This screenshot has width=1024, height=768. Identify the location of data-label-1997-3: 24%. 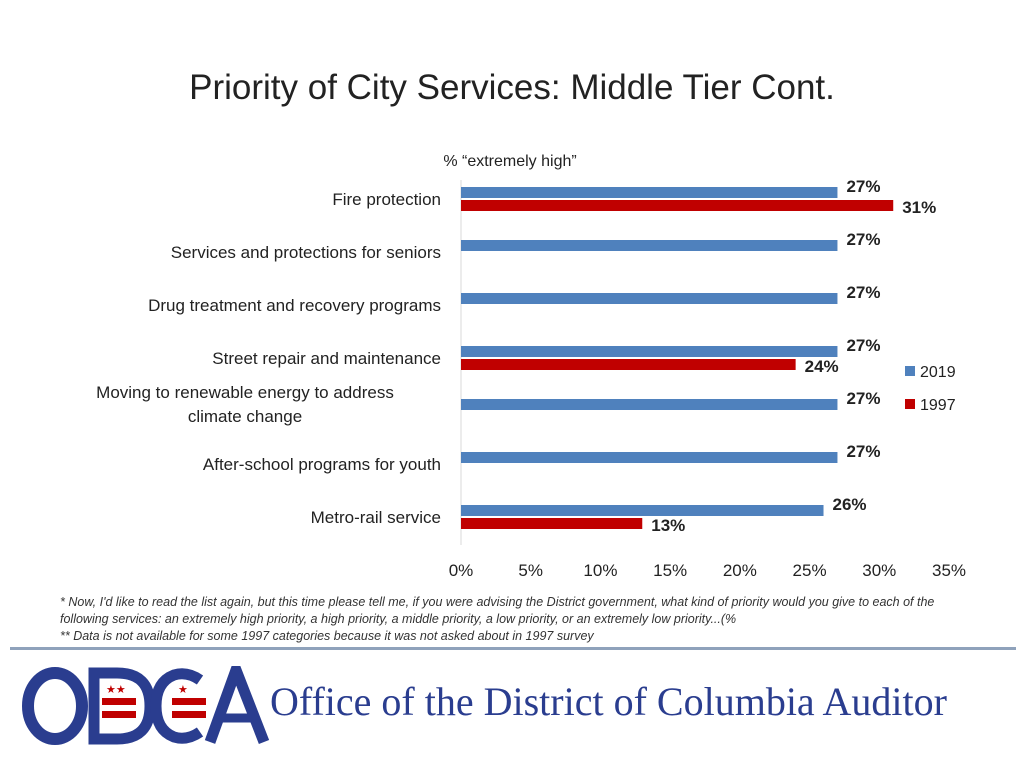
(822, 366).